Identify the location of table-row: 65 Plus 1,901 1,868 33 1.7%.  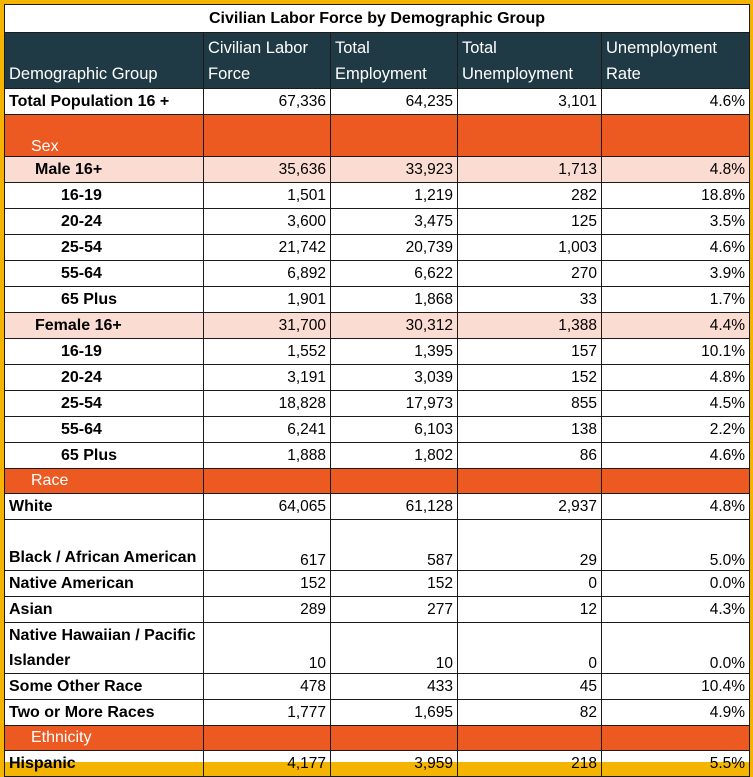
(377, 299).